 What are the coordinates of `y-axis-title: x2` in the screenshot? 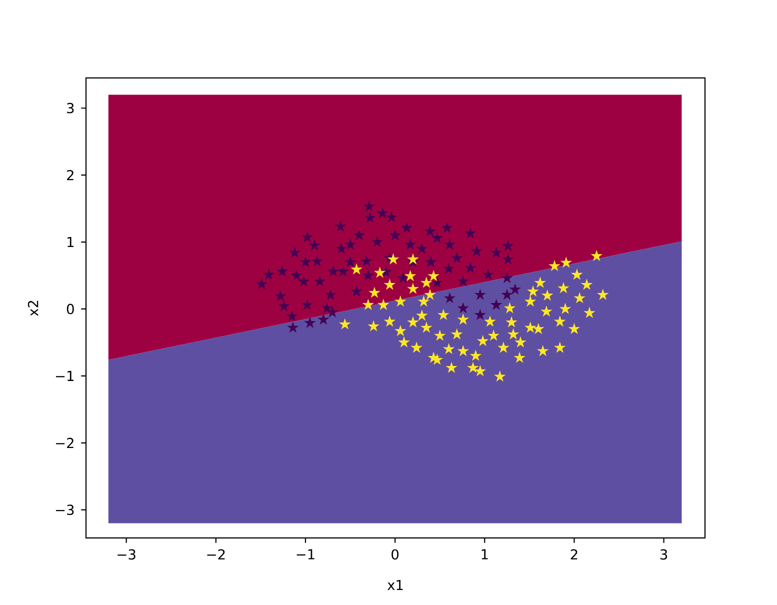 It's located at (33, 308).